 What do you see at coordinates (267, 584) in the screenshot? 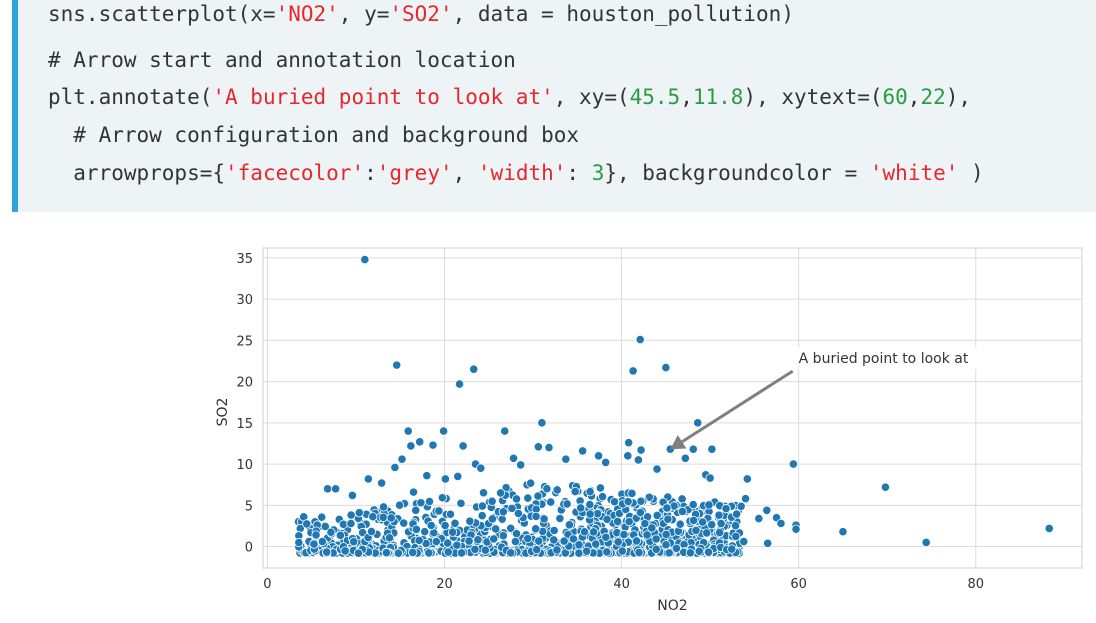
I see `x-tick-label: 0` at bounding box center [267, 584].